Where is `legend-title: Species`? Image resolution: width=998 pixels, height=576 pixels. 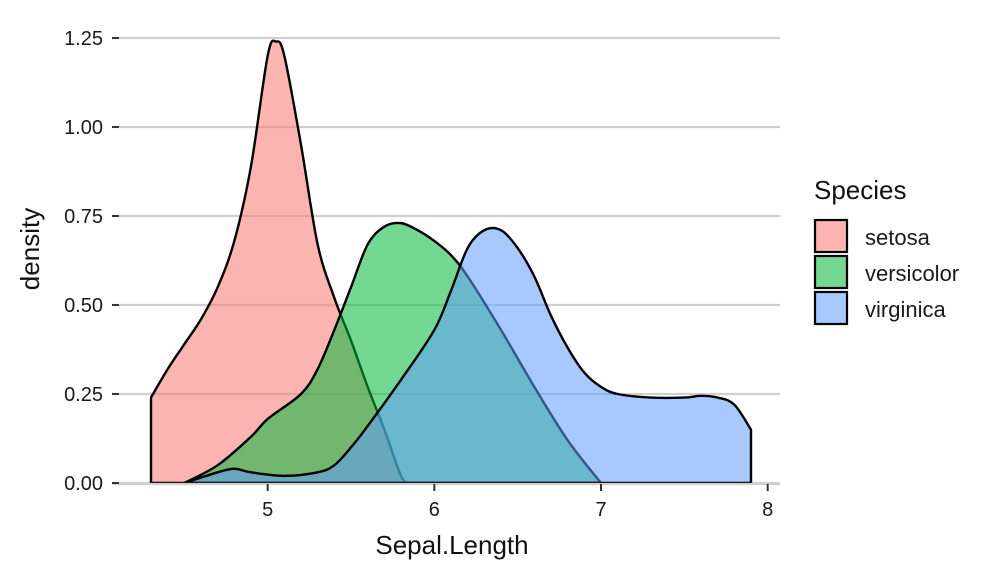 legend-title: Species is located at coordinates (860, 190).